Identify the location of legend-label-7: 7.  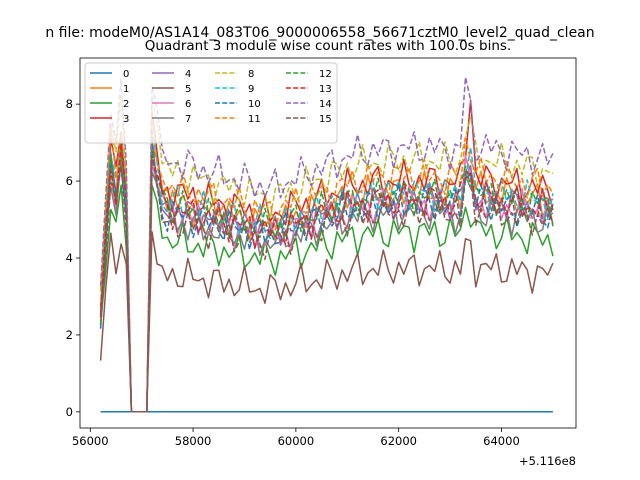
(188, 119).